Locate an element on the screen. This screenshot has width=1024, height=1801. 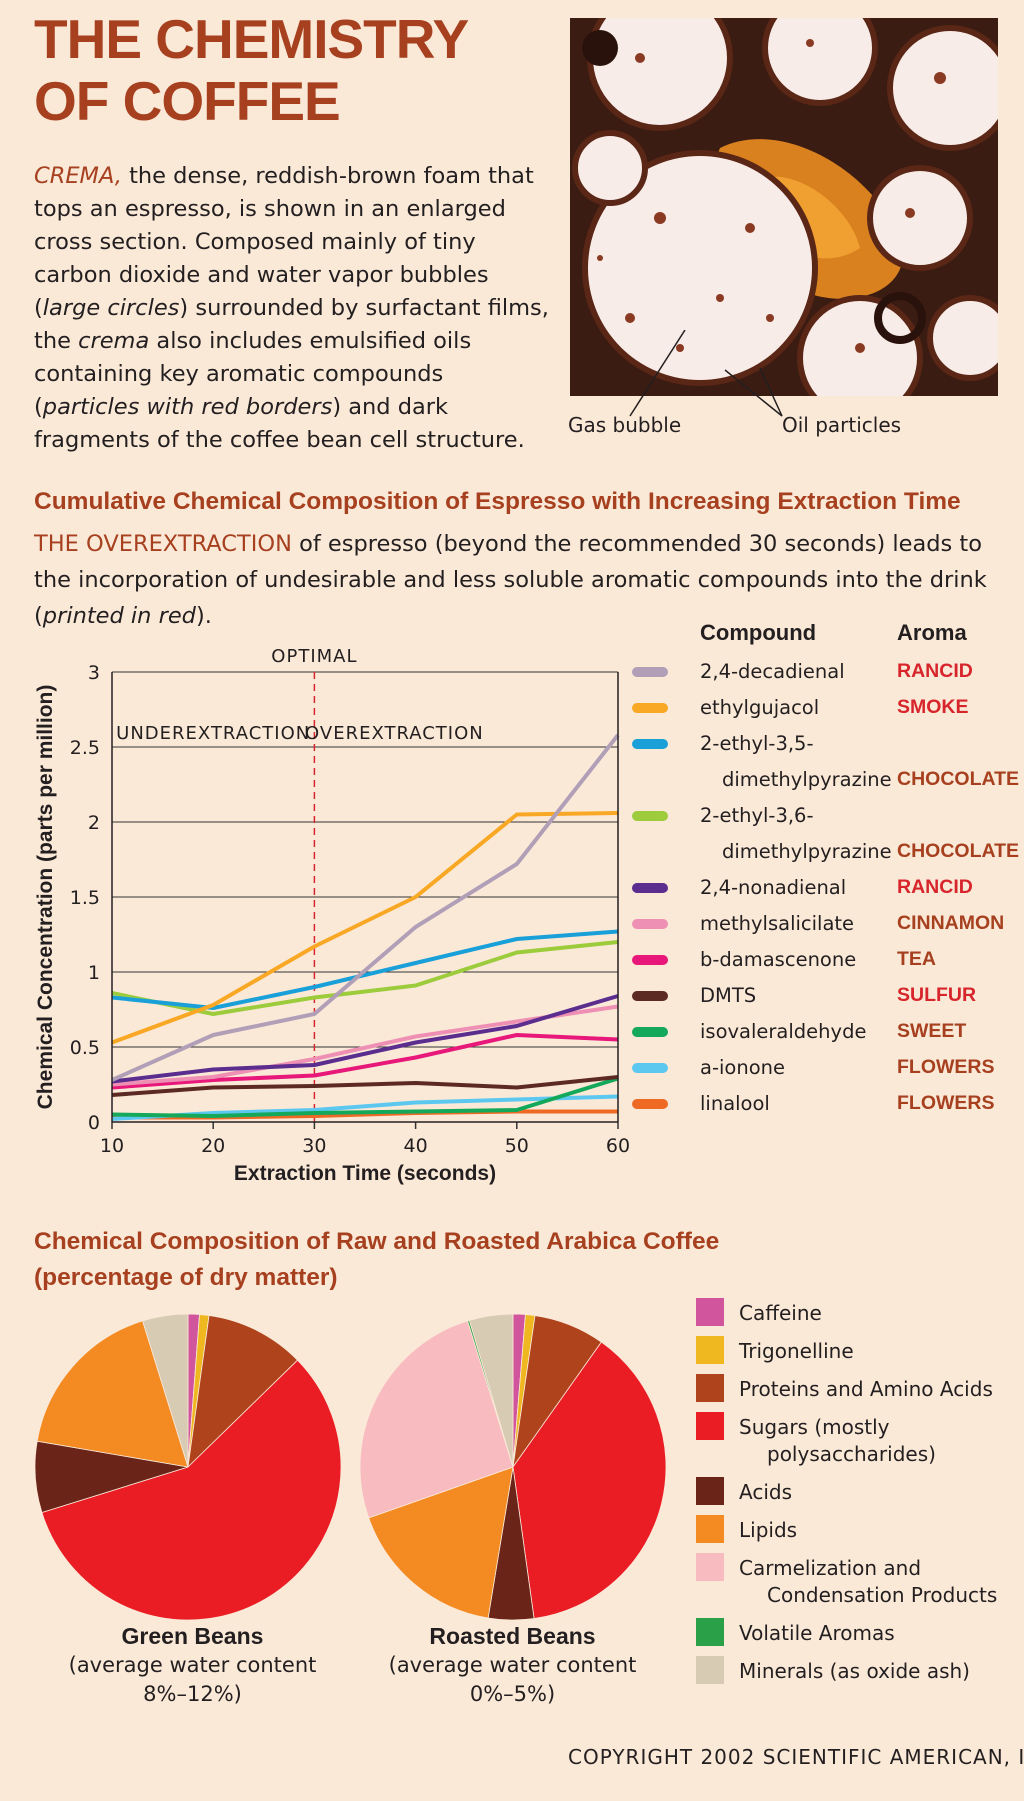
underextraction-label: UNDEREXTRACTION is located at coordinates (213, 733).